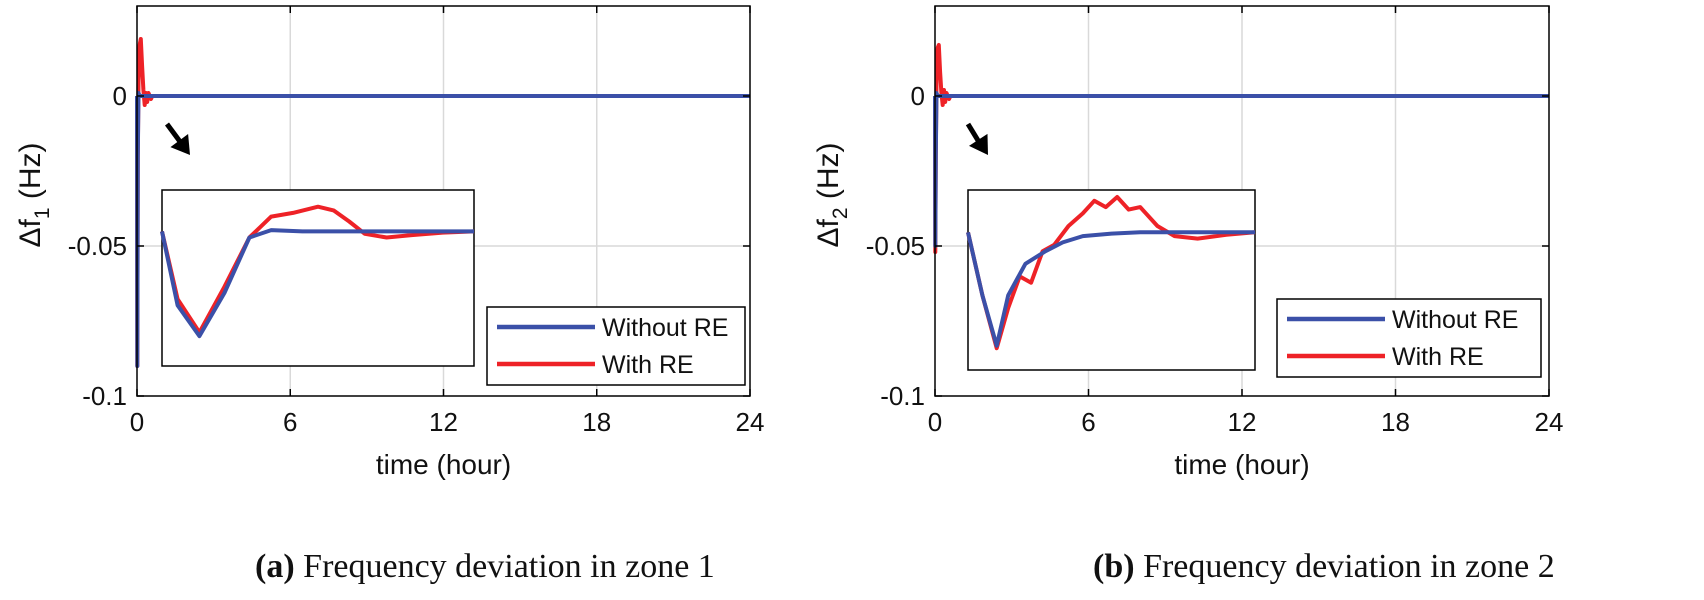 Image resolution: width=1704 pixels, height=600 pixels. What do you see at coordinates (42, 213) in the screenshot?
I see `y-axis-label-subscript: 1` at bounding box center [42, 213].